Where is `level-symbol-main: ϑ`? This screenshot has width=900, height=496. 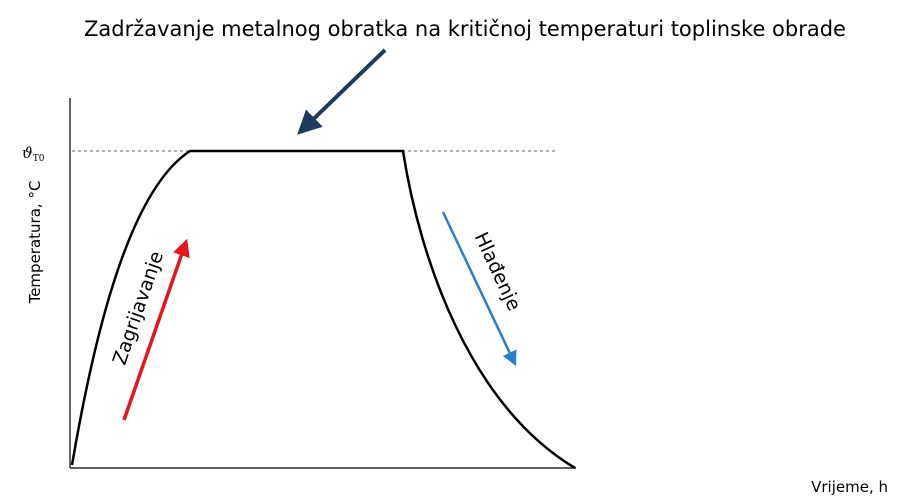
level-symbol-main: ϑ is located at coordinates (27, 153).